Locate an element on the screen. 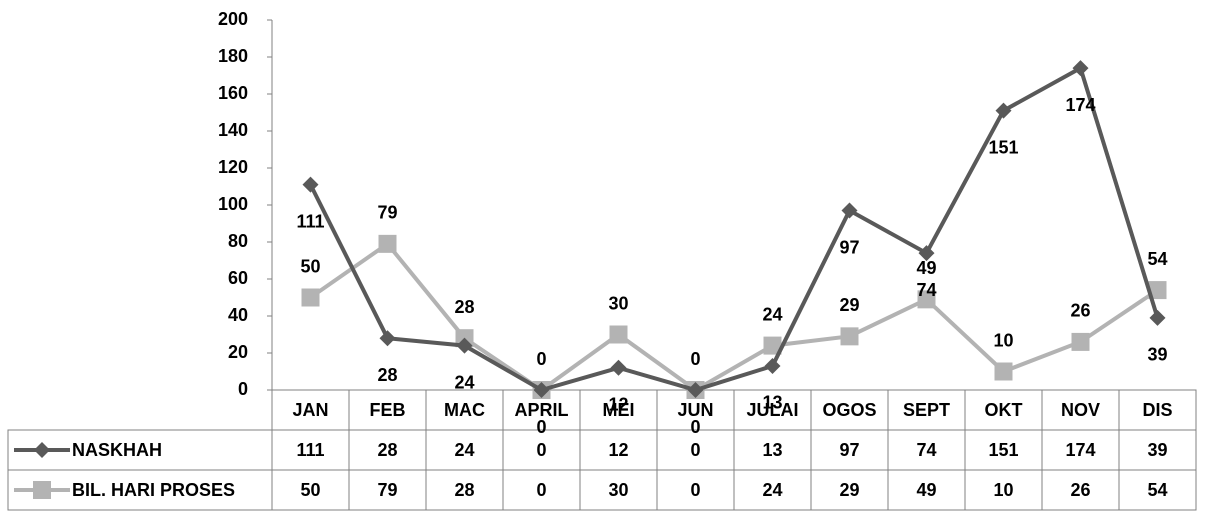 This screenshot has width=1208, height=513. data-label: 29 is located at coordinates (849, 305).